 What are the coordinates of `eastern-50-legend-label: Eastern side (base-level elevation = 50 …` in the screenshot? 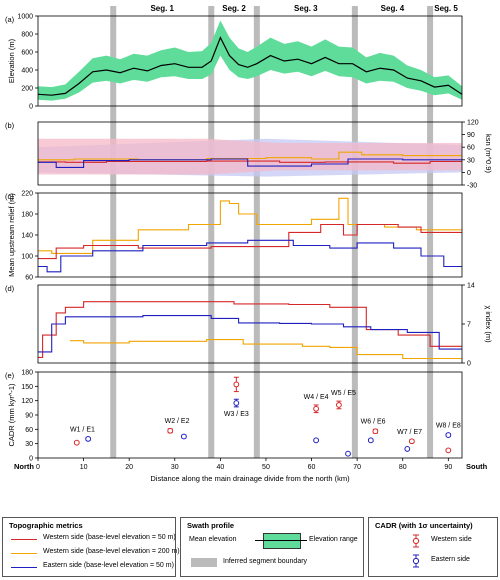 It's located at (108, 565).